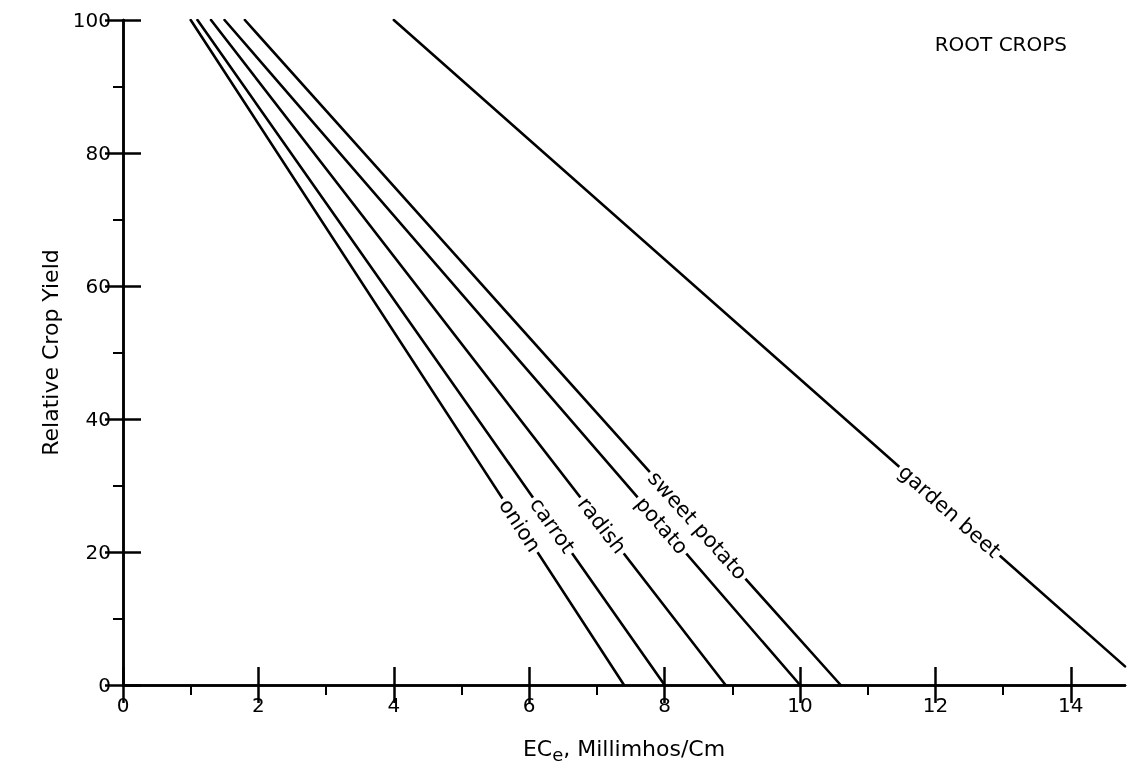 The width and height of the screenshot is (1127, 781). Describe the element at coordinates (91, 20) in the screenshot. I see `y-tick-label: 100` at that location.